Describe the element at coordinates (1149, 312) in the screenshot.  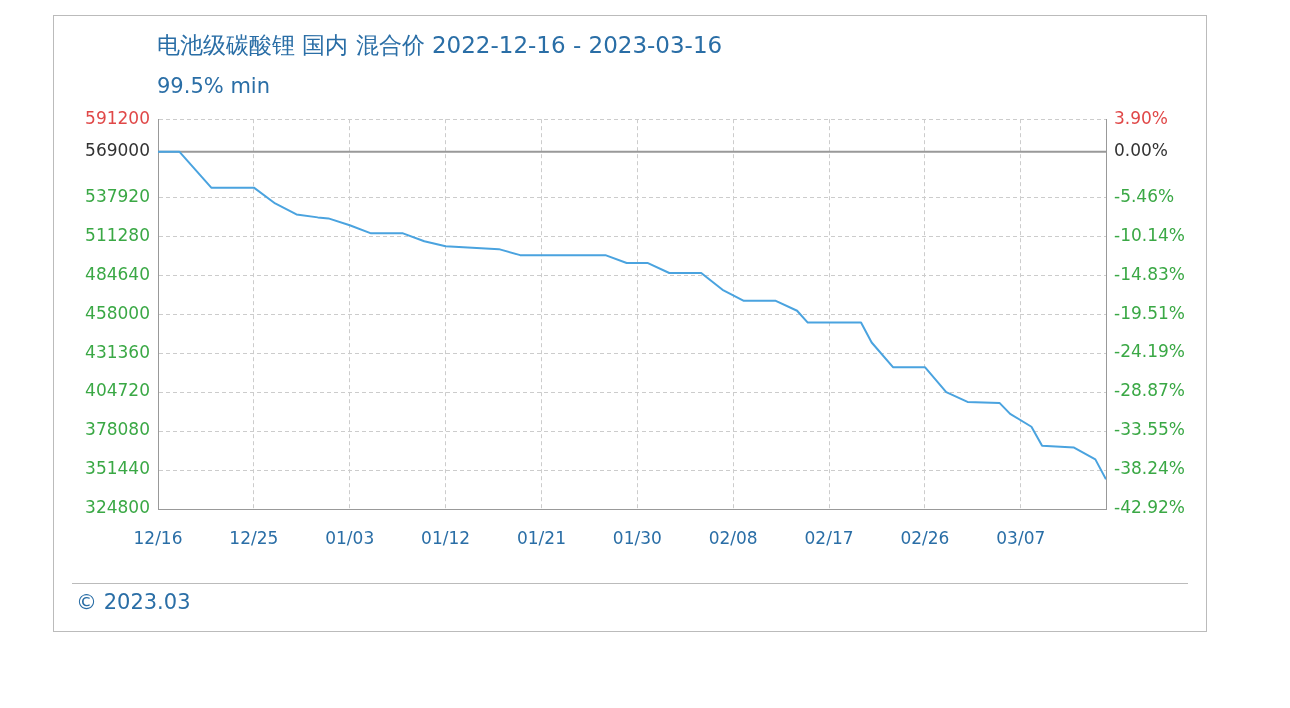
I see `y2-tick-label: -19.51%` at that location.